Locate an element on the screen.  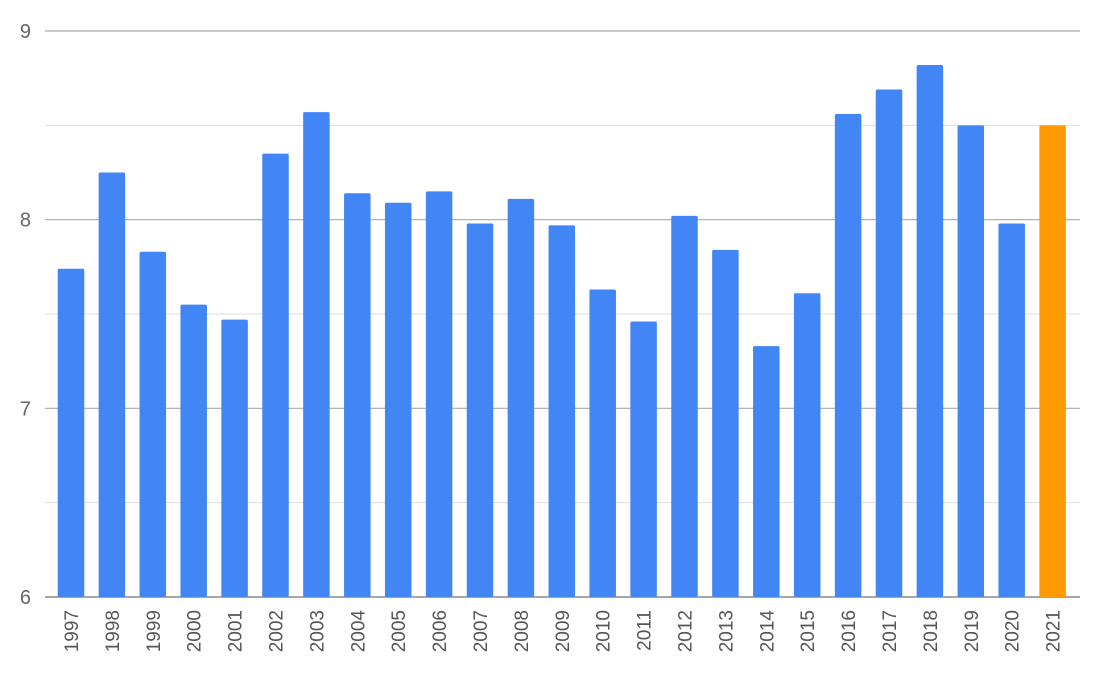
x-tick-label-2014: 2014 is located at coordinates (767, 631).